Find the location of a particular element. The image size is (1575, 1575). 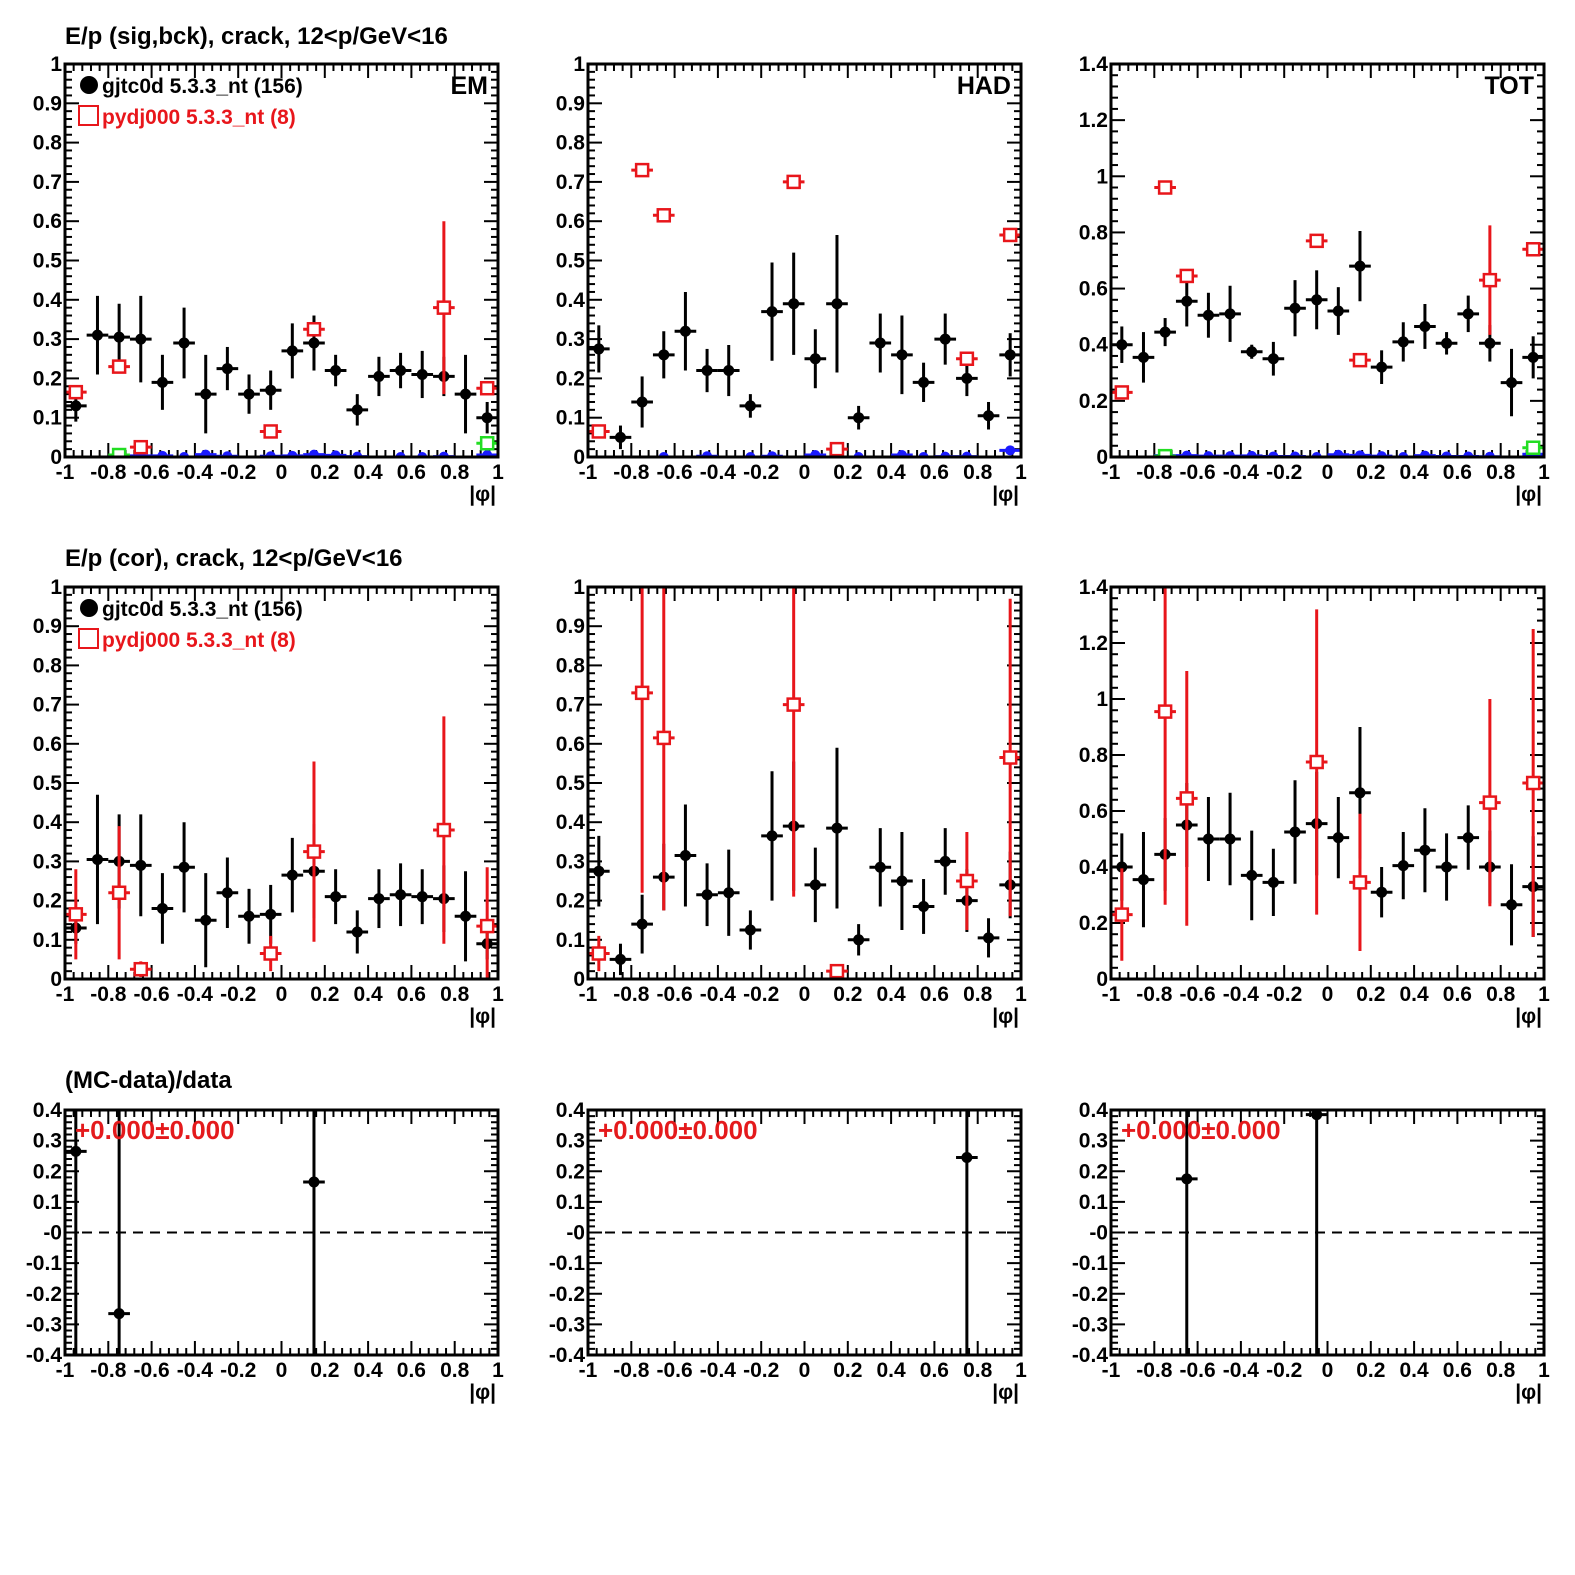

y-tick-label: -0.3 is located at coordinates (44, 1324).